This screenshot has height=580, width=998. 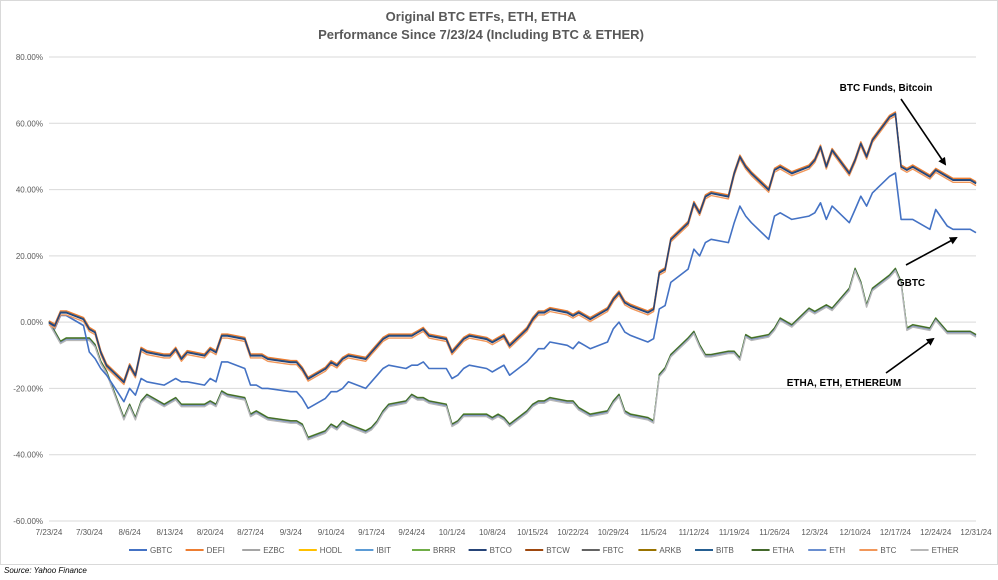 I want to click on x-tick-label: 12/31/24, so click(x=976, y=532).